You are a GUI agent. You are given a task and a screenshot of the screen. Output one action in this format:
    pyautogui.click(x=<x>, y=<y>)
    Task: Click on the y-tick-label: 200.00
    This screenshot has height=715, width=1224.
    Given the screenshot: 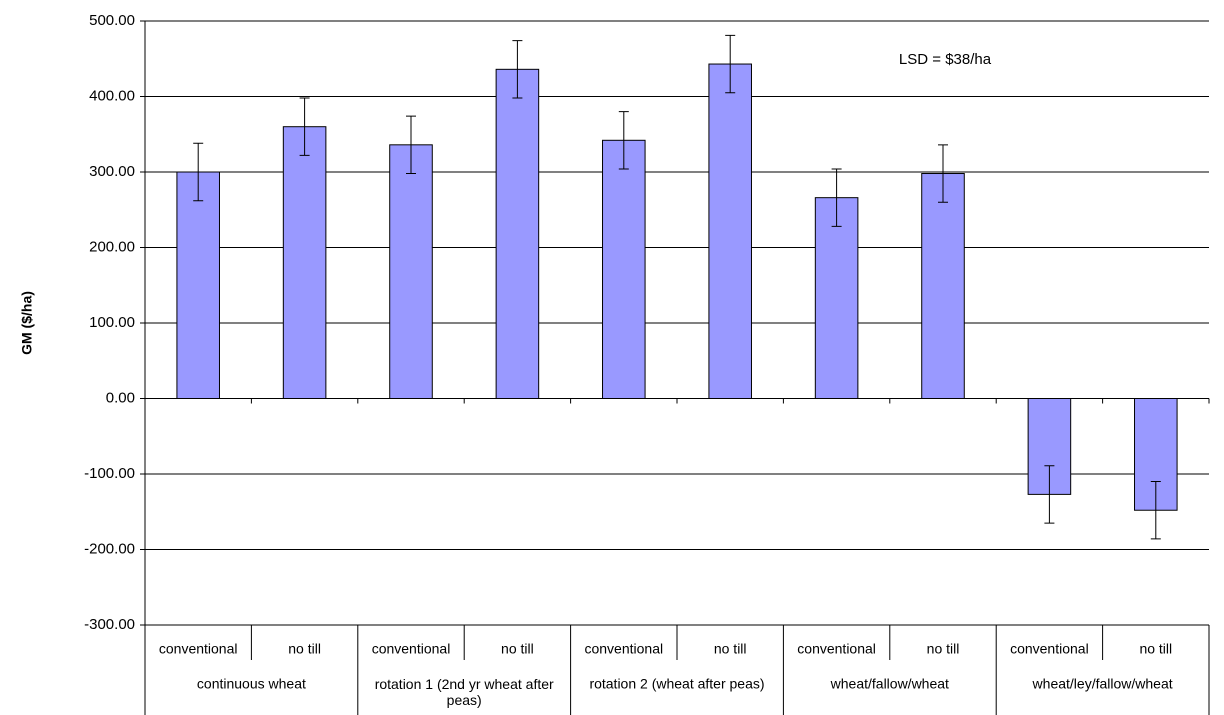 What is the action you would take?
    pyautogui.click(x=112, y=246)
    